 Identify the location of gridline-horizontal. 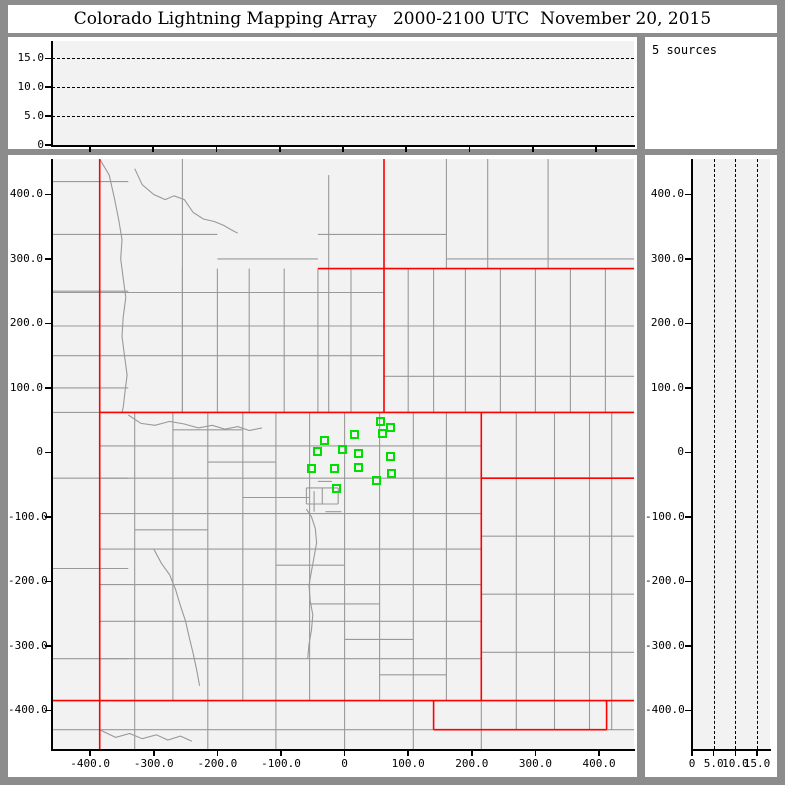
(343, 117).